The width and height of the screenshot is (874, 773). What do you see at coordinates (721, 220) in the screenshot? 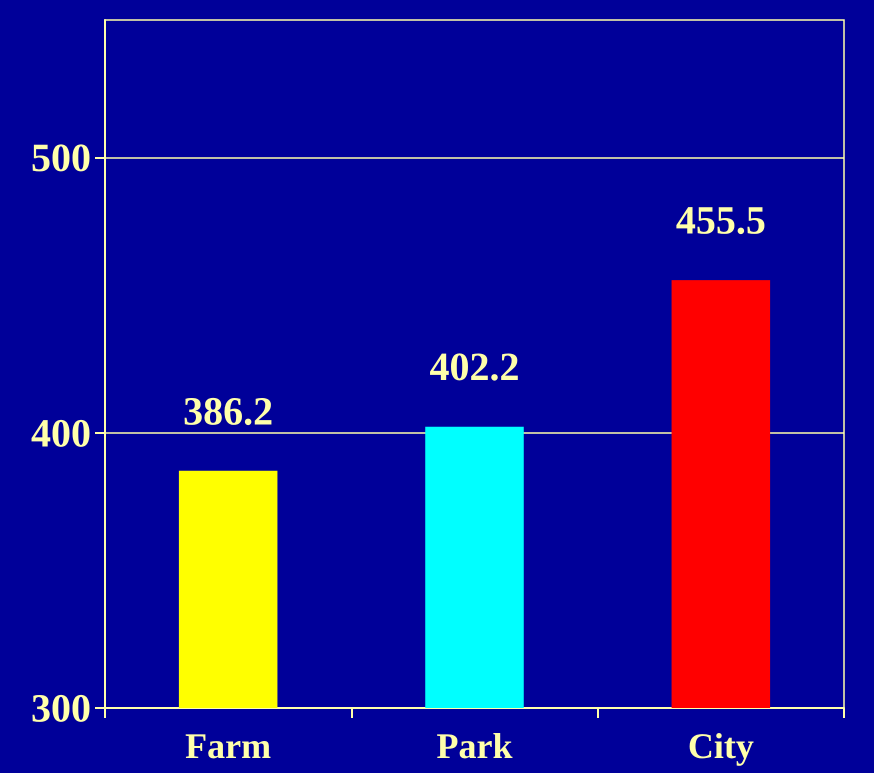
I see `data-label: 455.5` at bounding box center [721, 220].